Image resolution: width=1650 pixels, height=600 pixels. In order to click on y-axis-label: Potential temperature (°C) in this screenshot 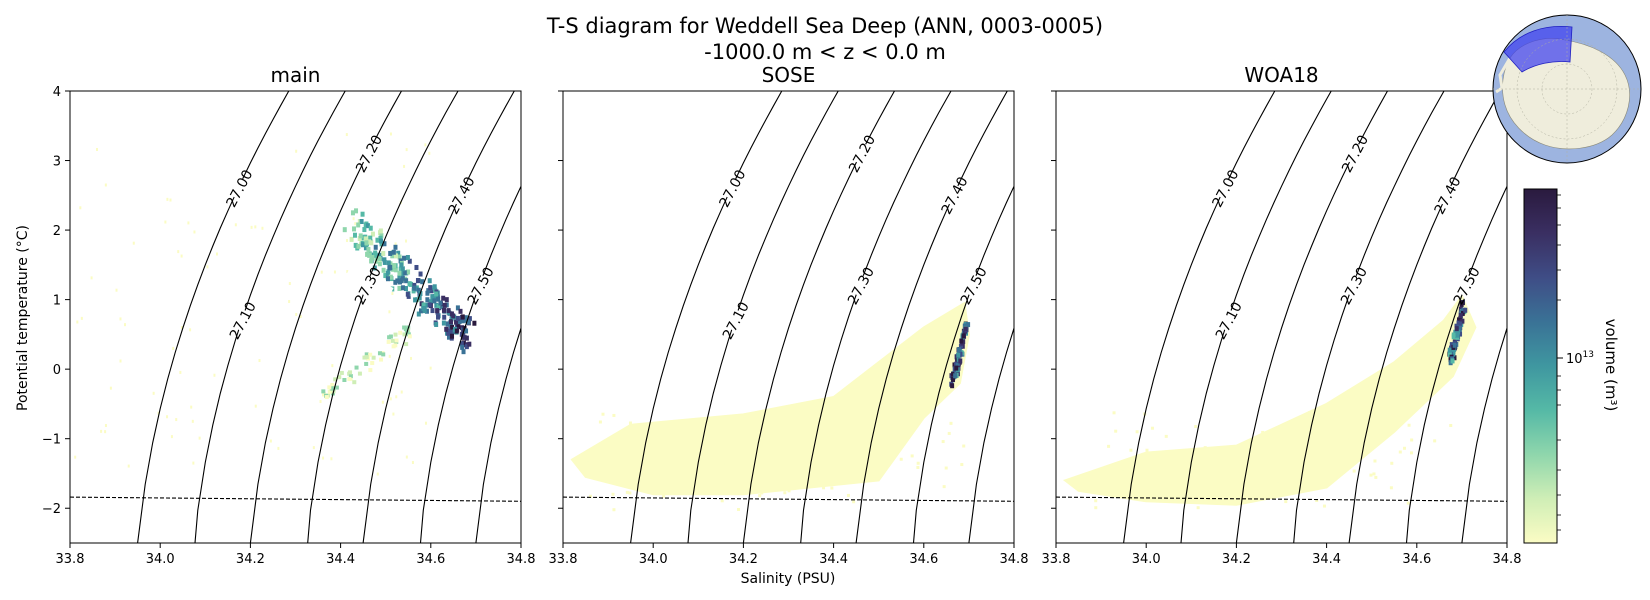, I will do `click(23, 318)`.